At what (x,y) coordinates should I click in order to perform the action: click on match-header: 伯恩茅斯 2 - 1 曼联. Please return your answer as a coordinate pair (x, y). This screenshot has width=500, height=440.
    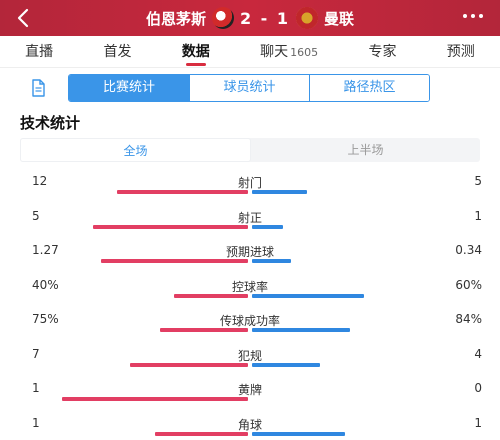
    Looking at the image, I should click on (250, 18).